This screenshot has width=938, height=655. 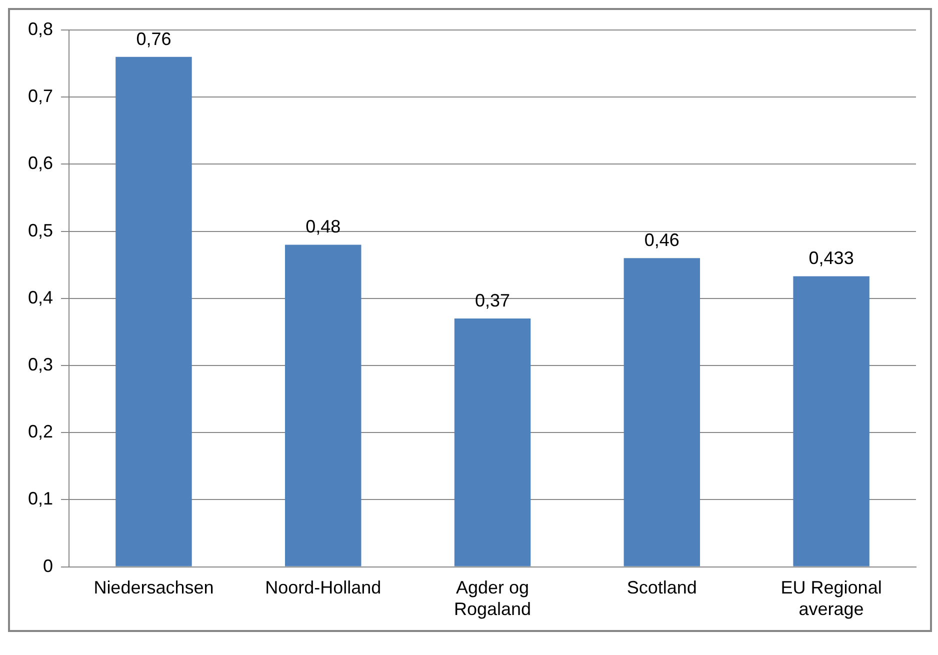 I want to click on data-label: 0,433, so click(x=831, y=258).